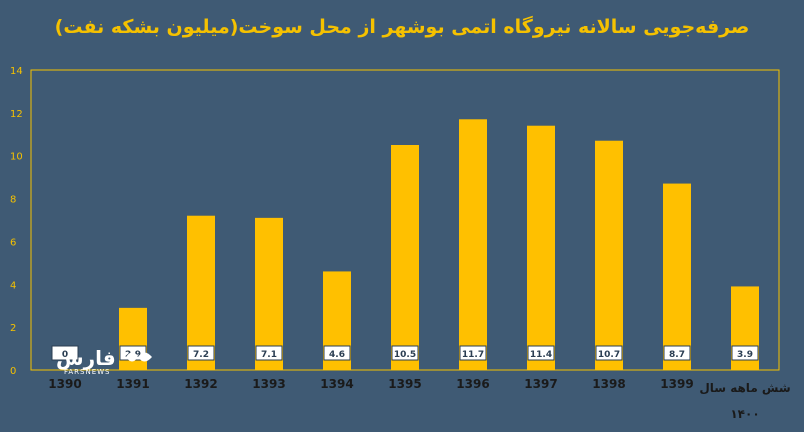  Describe the element at coordinates (16, 114) in the screenshot. I see `y-tick-label: 12` at that location.